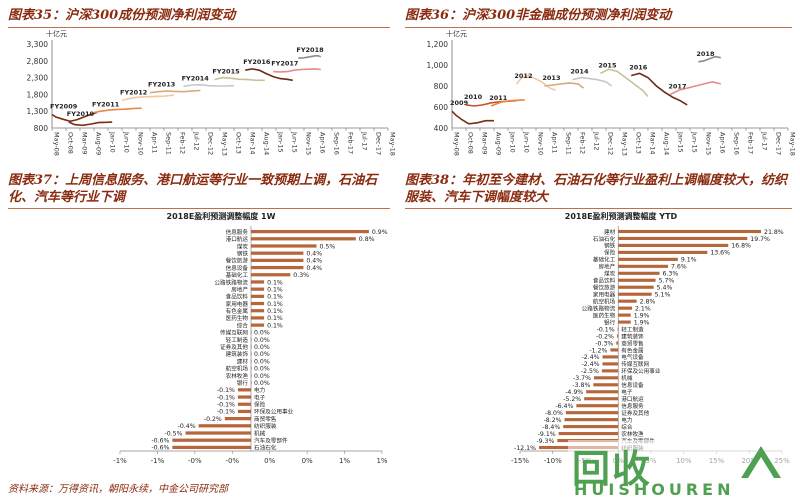  What do you see at coordinates (498, 98) in the screenshot?
I see `chart36-series-label: 2011` at bounding box center [498, 98].